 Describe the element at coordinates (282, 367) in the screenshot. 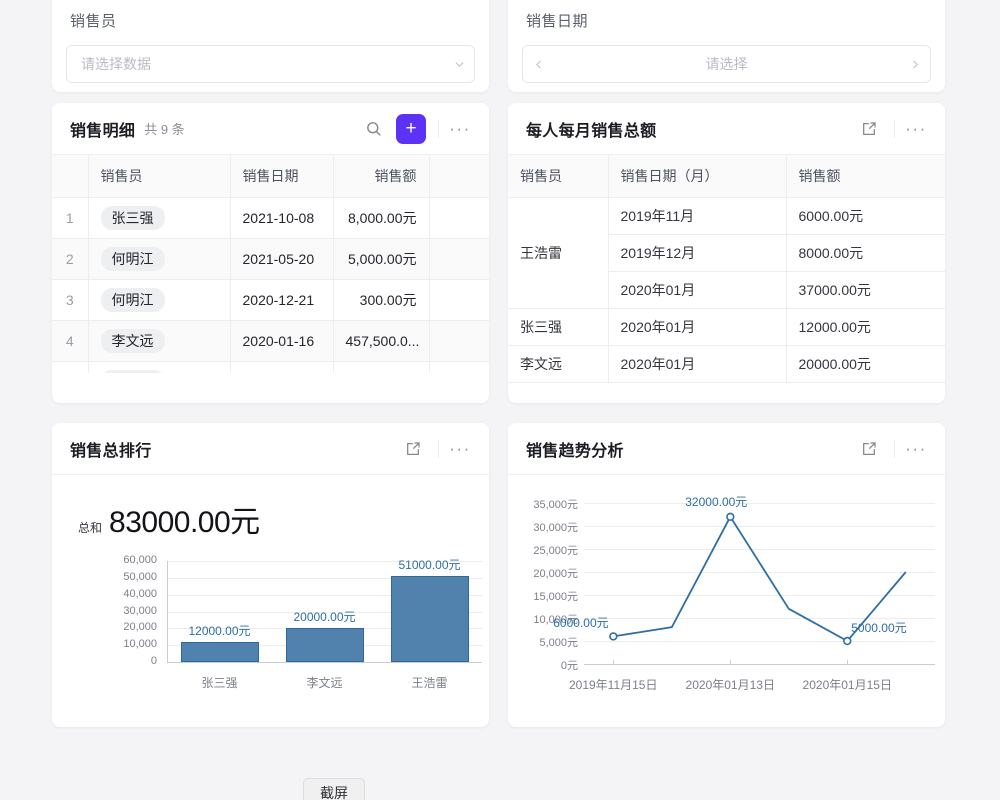

I see `cell-sales-date: 2020-01-15` at that location.